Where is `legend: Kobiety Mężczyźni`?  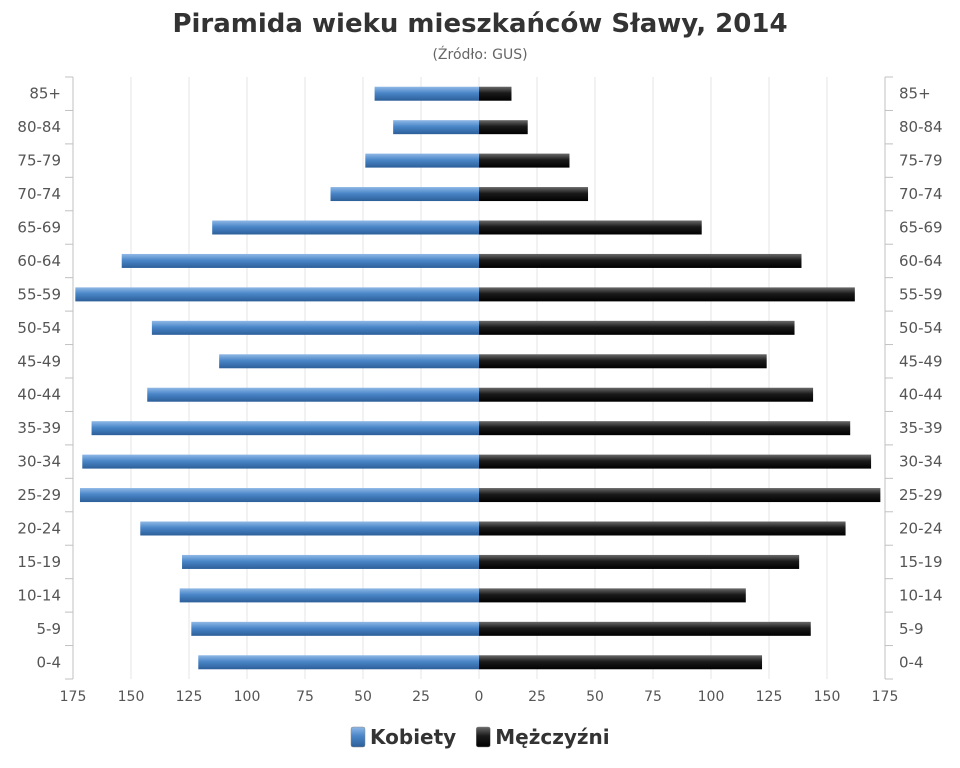 legend: Kobiety Mężczyźni is located at coordinates (480, 737).